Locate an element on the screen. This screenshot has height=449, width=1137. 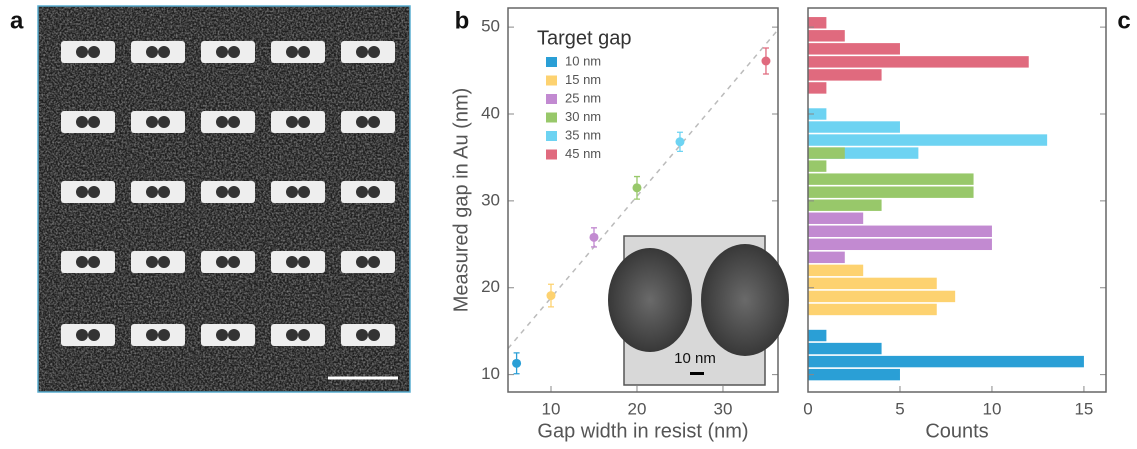
y-tick-label: 40 is located at coordinates (490, 112).